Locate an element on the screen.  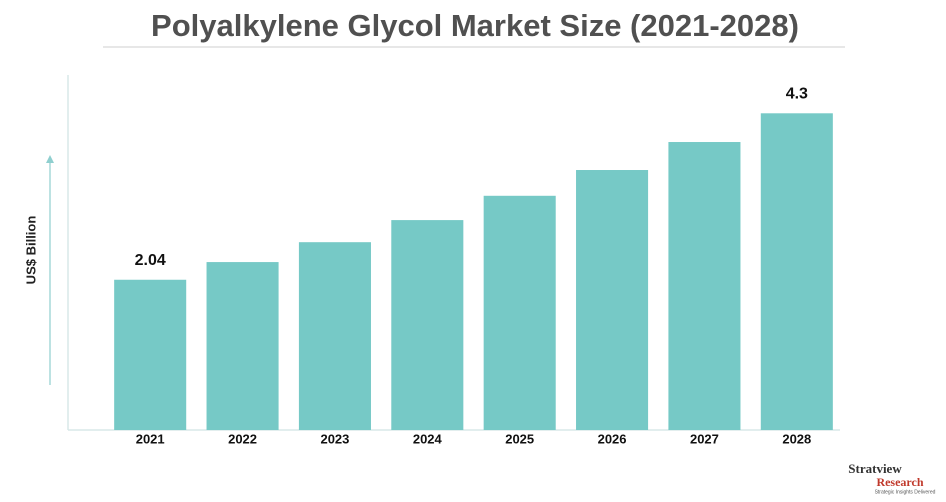
y-arrow-head is located at coordinates (50, 159).